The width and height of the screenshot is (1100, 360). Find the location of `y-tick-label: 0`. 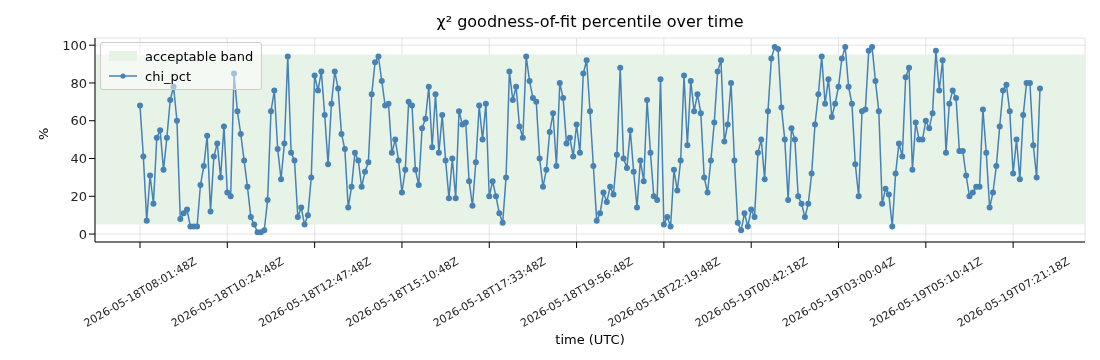

y-tick-label: 0 is located at coordinates (82, 234).